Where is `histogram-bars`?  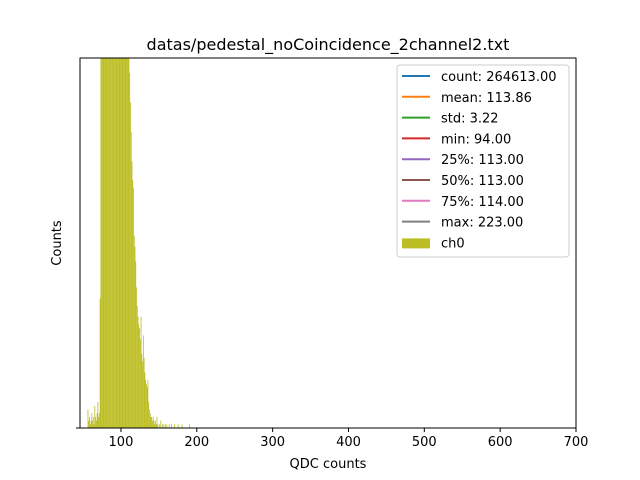 histogram-bars is located at coordinates (139, 243).